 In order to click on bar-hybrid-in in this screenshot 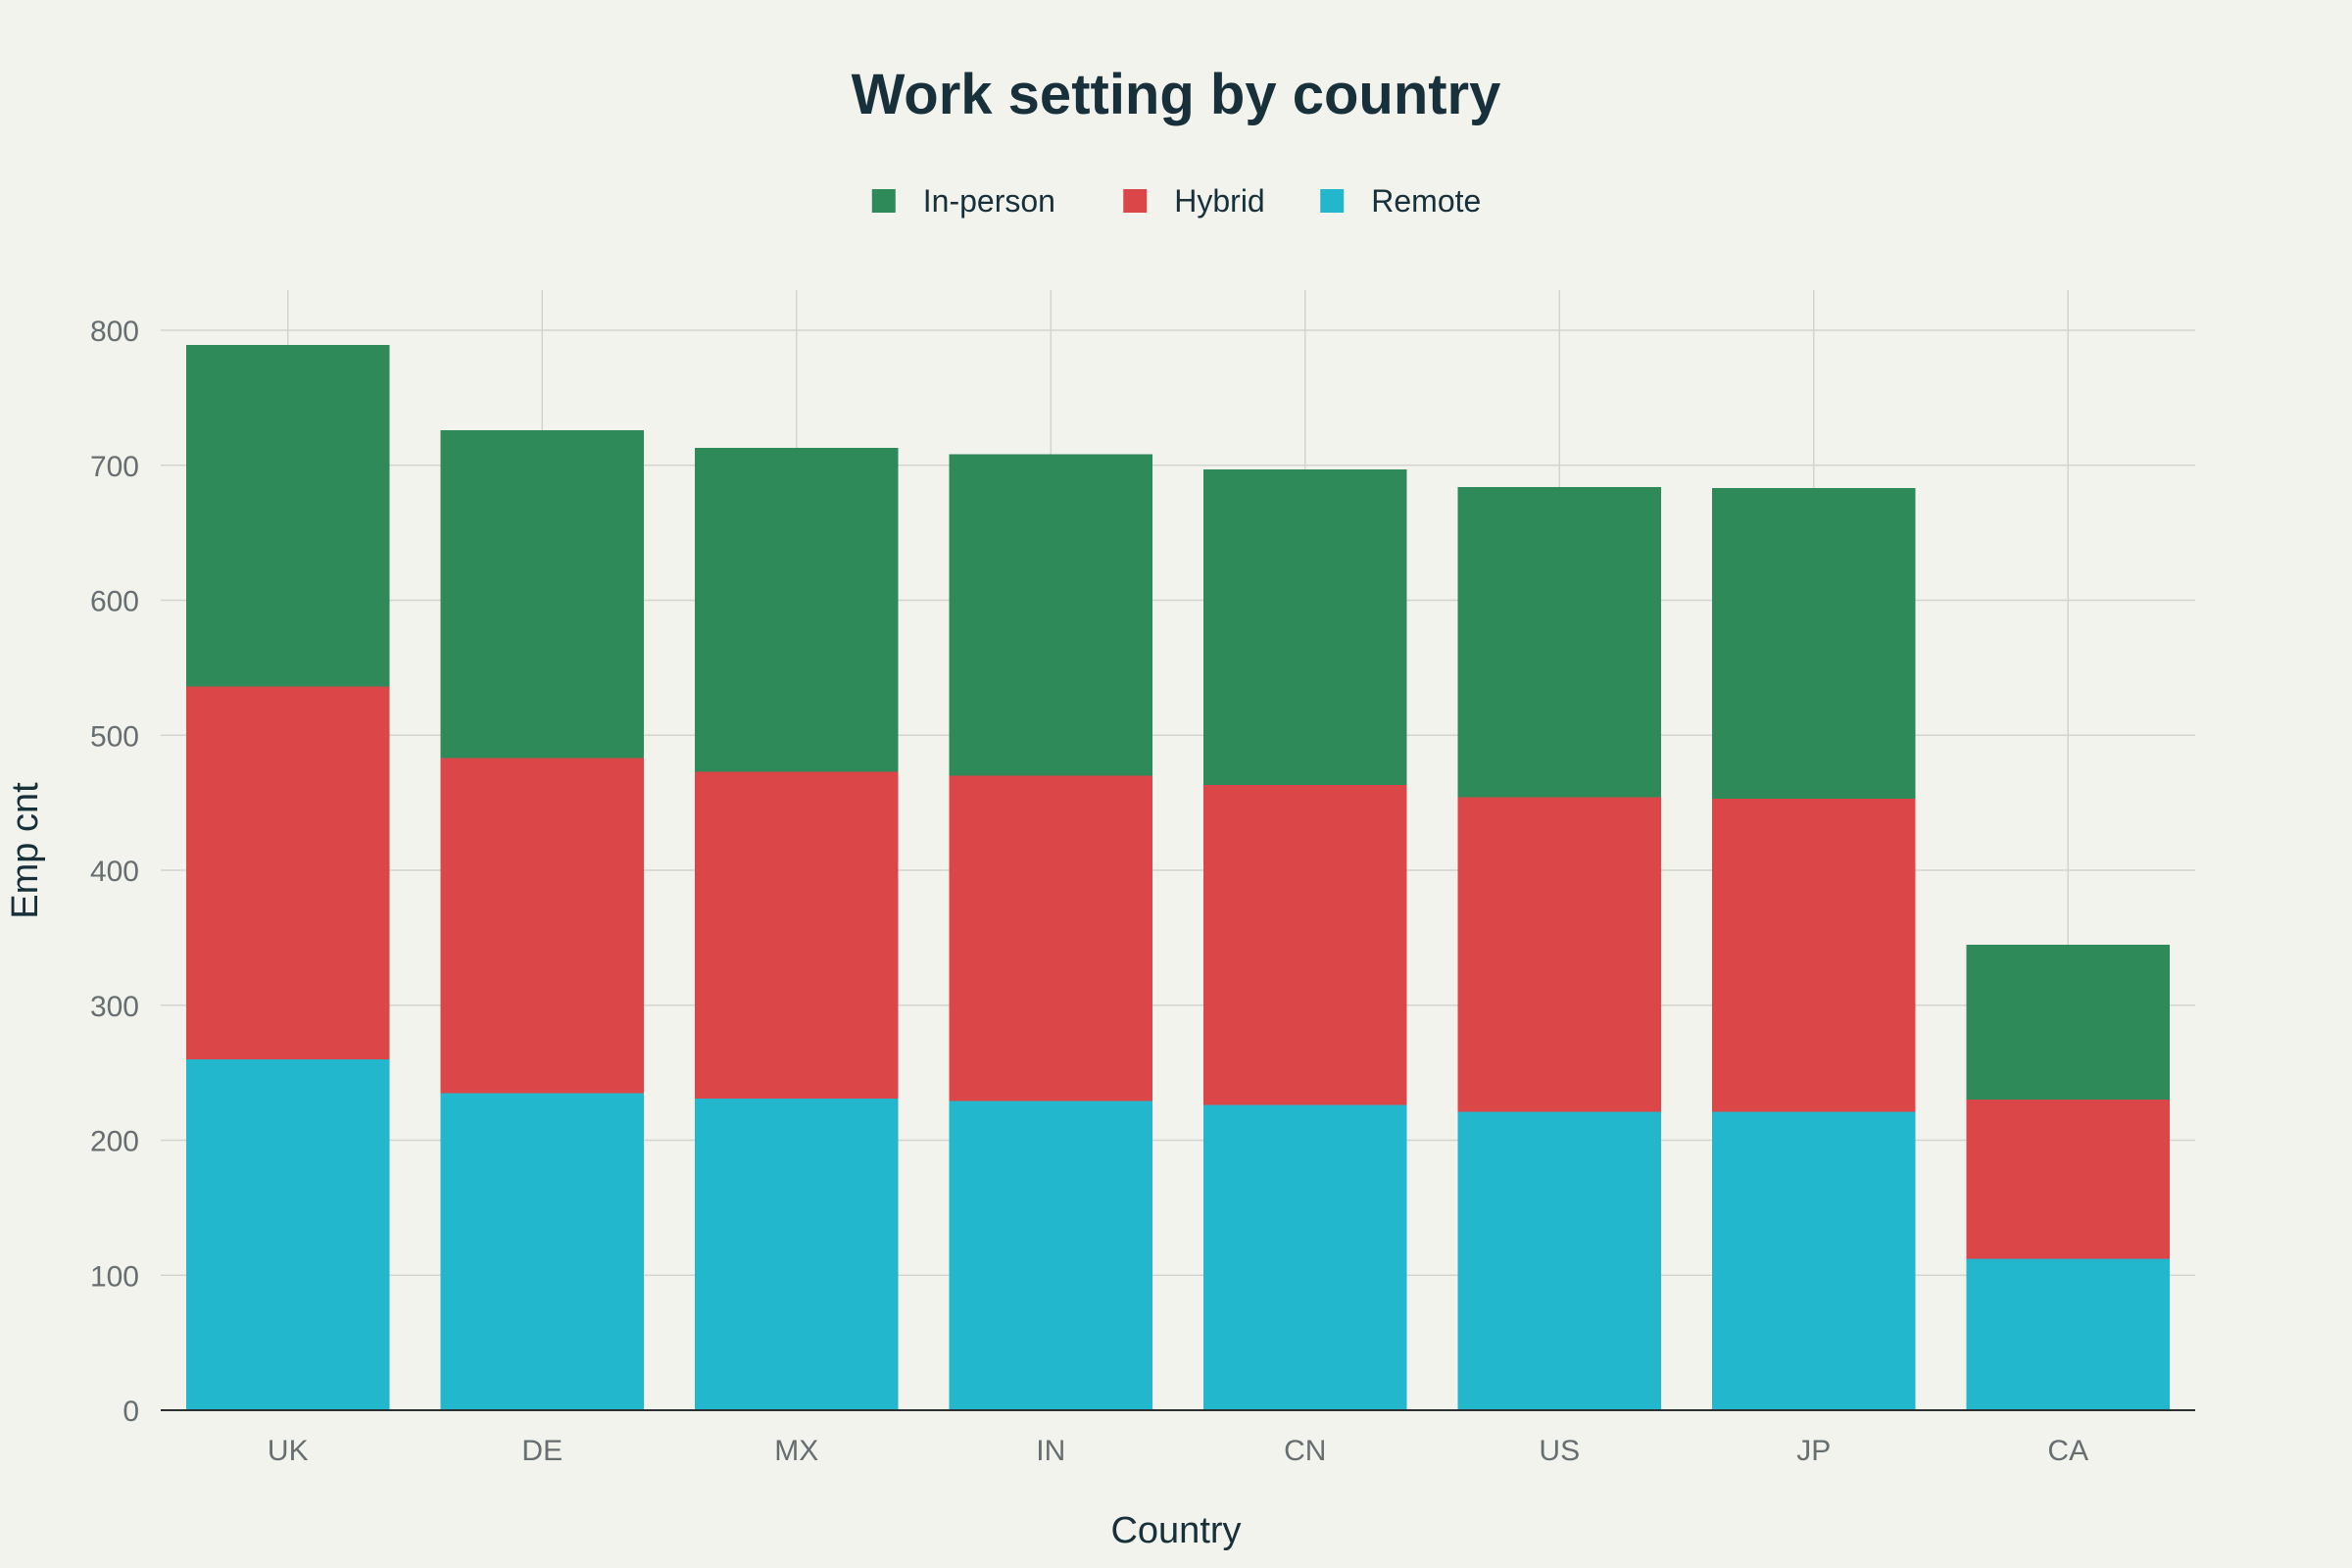, I will do `click(1051, 938)`.